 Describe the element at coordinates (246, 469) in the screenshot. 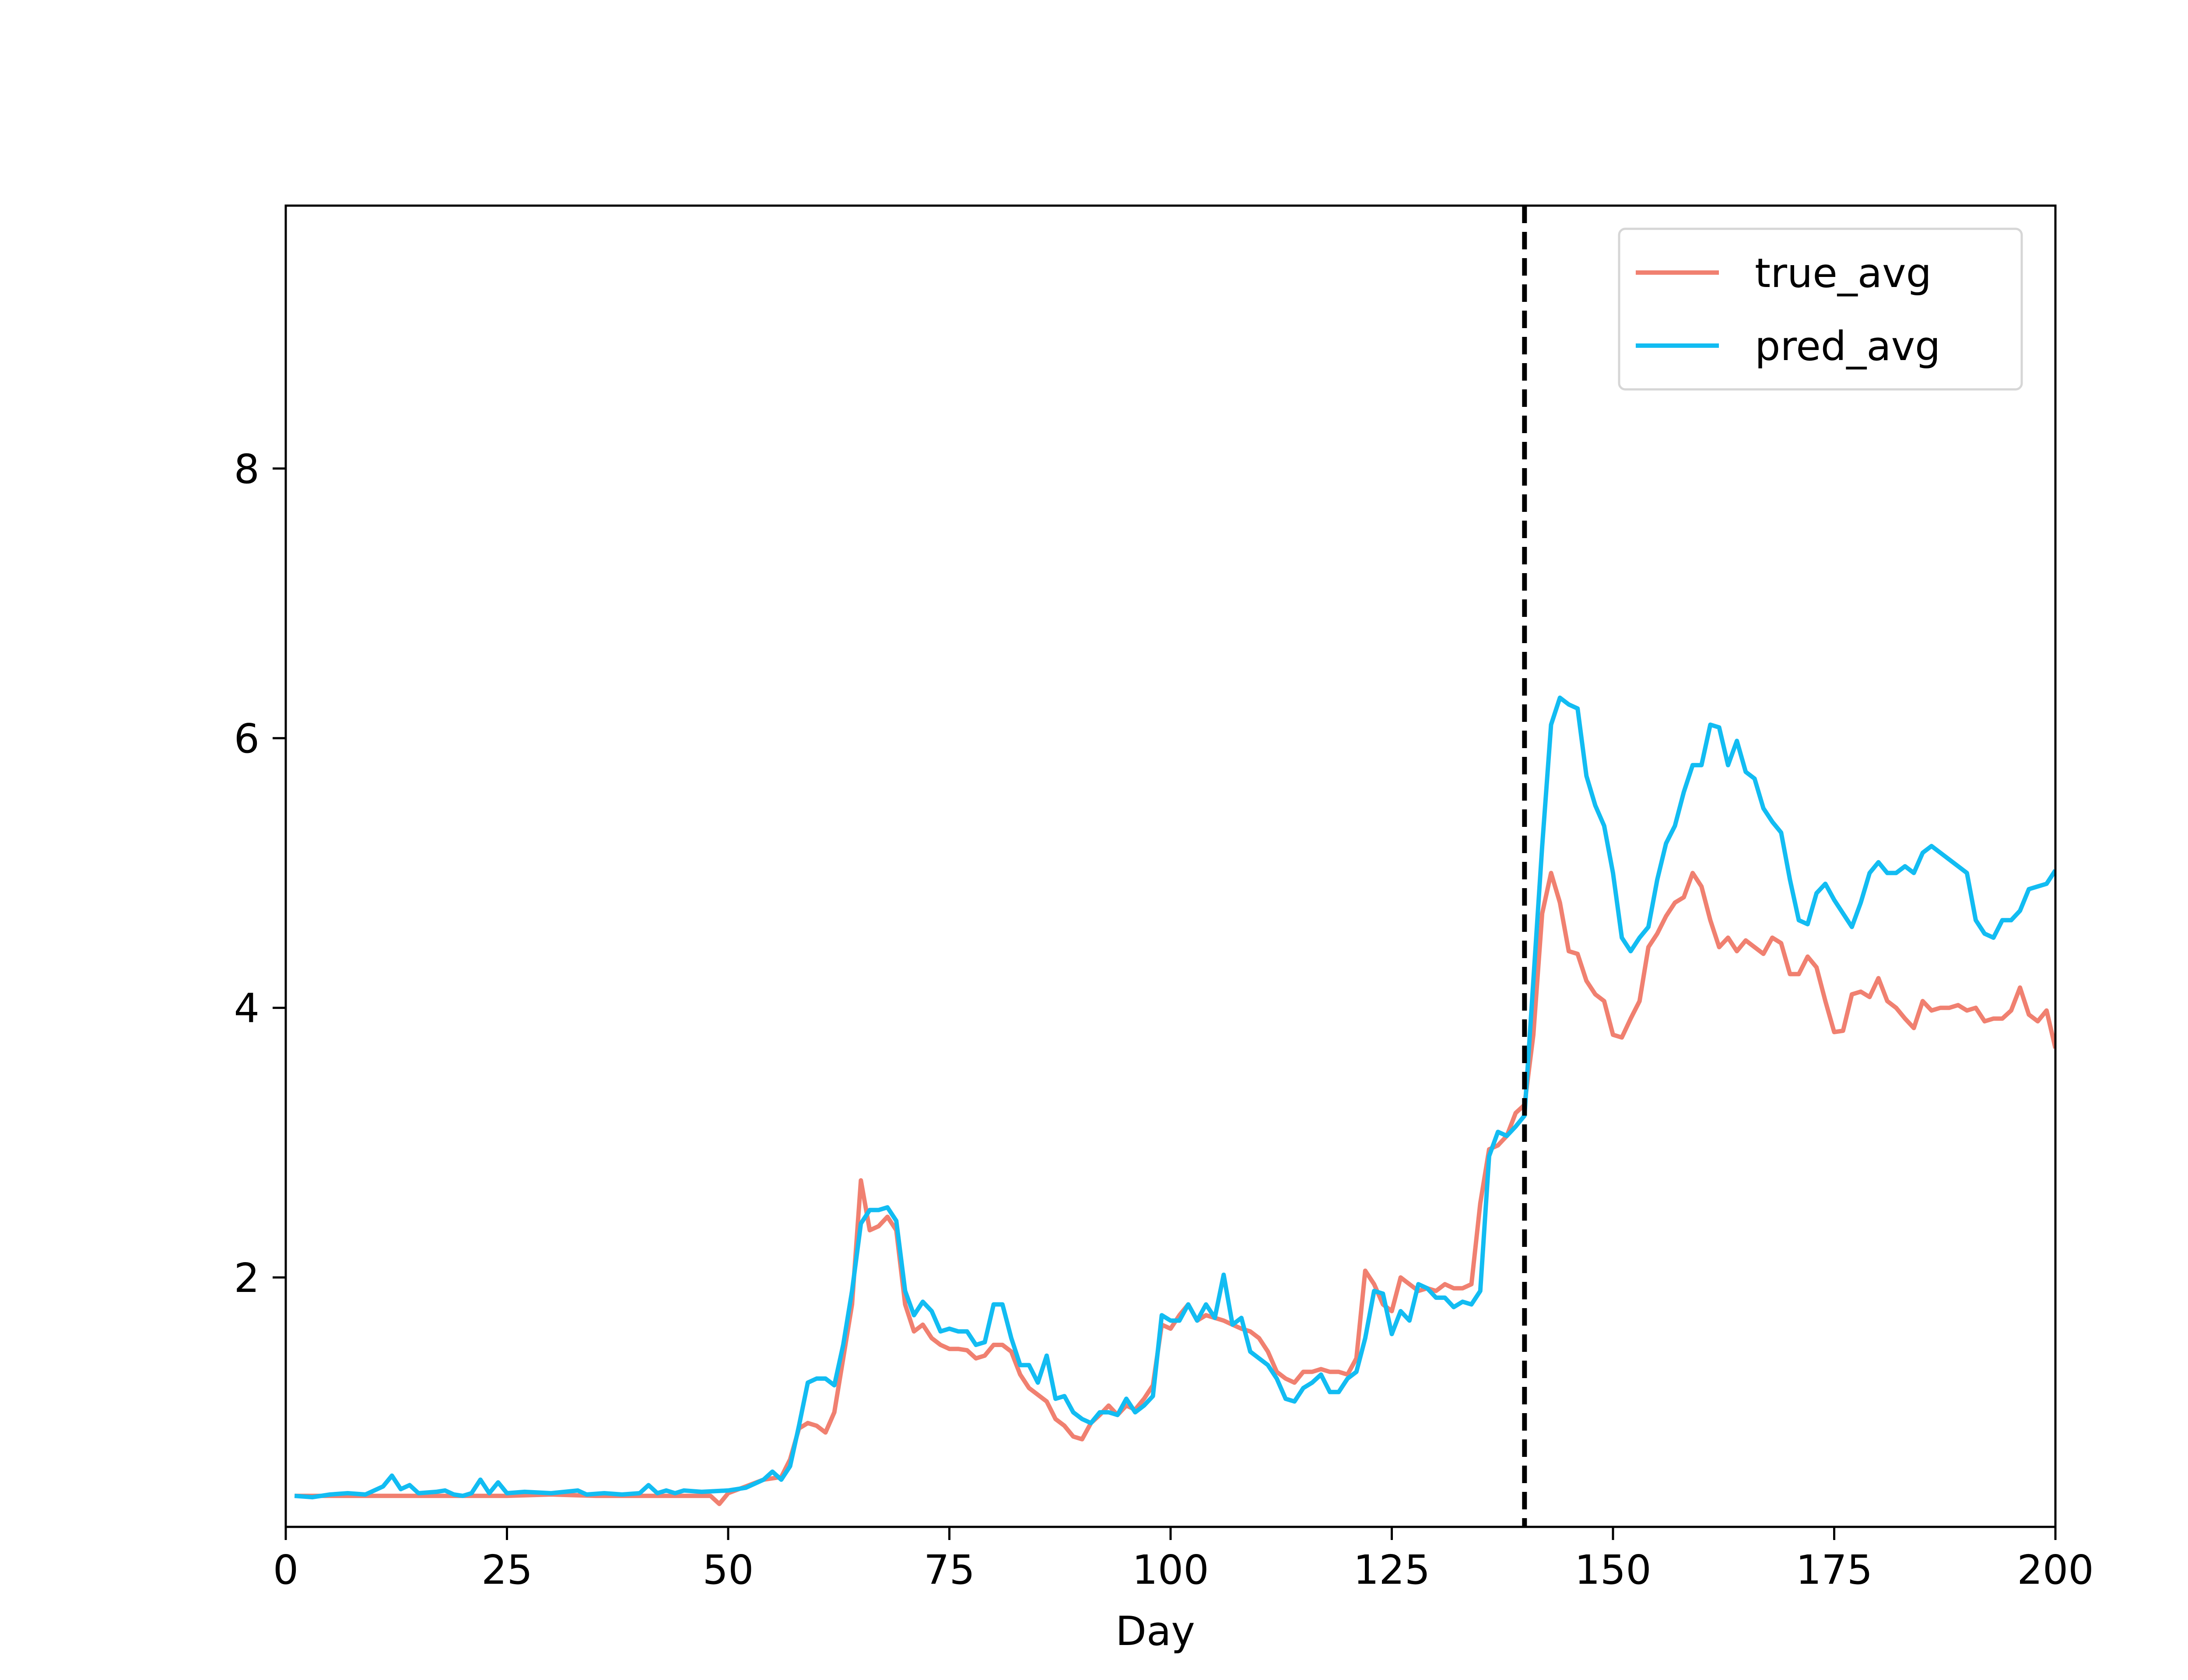

I see `y-tick-label: 8` at that location.